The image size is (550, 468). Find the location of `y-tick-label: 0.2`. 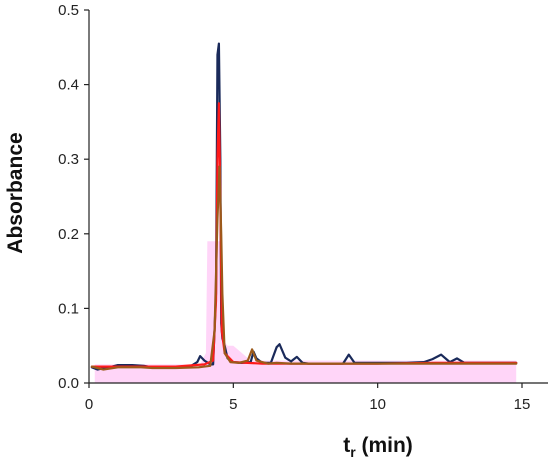

y-tick-label: 0.2 is located at coordinates (68, 234).